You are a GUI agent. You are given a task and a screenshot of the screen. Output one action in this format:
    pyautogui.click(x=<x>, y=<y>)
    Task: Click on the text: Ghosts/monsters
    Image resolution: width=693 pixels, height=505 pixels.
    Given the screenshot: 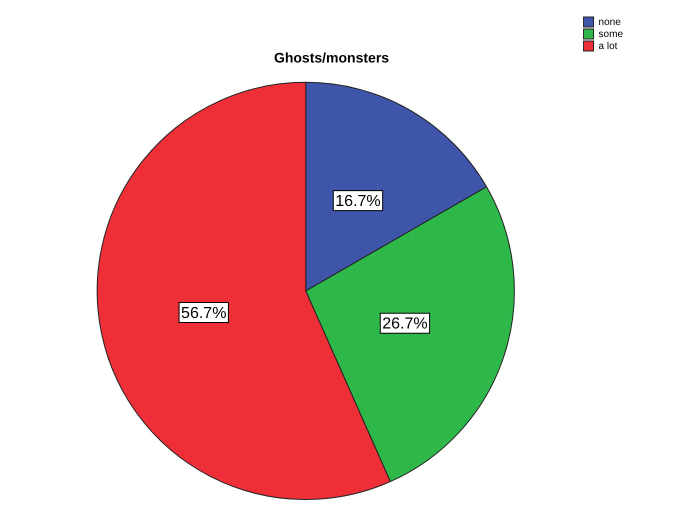 What is the action you would take?
    pyautogui.click(x=332, y=57)
    